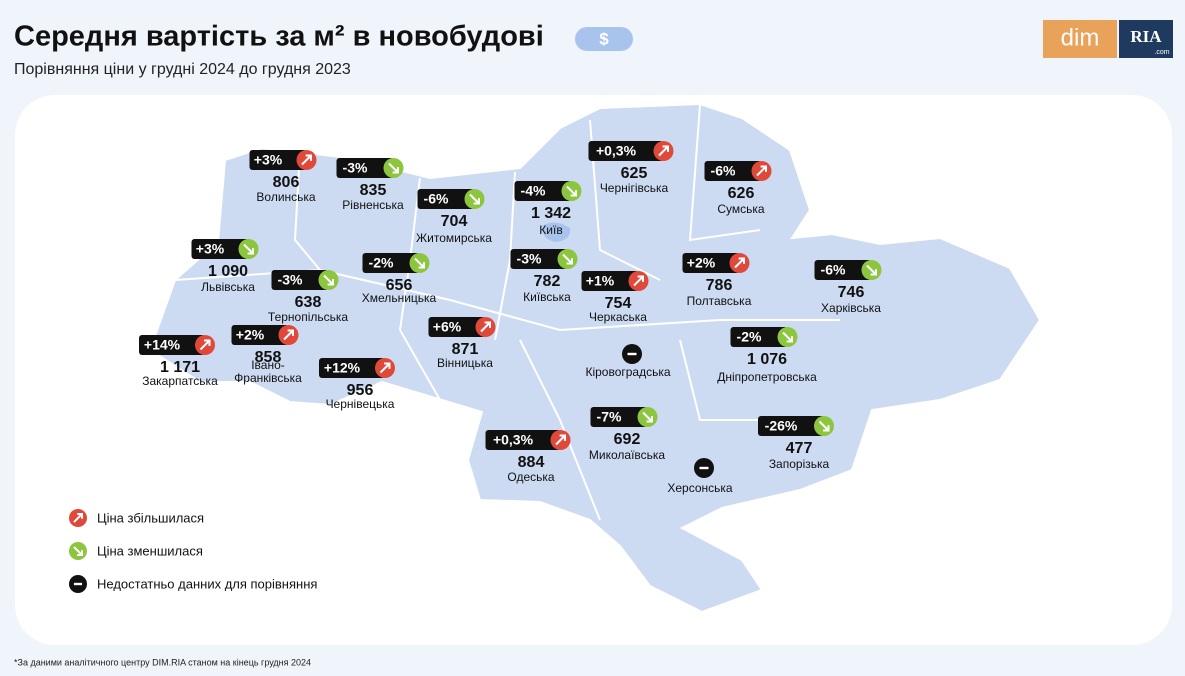 The height and width of the screenshot is (676, 1185). I want to click on price: 884, so click(531, 462).